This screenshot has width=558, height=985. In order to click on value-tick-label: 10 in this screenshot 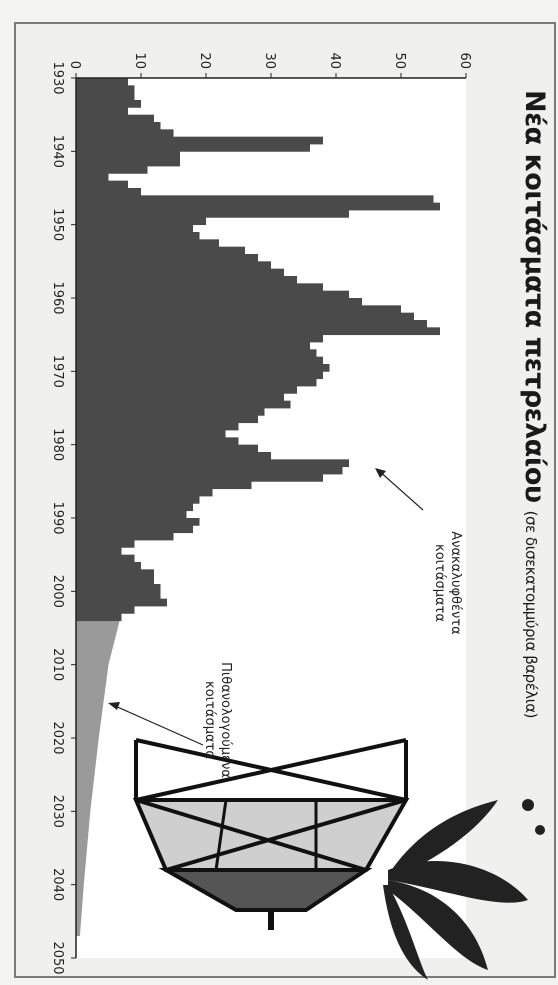, I will do `click(139, 60)`.